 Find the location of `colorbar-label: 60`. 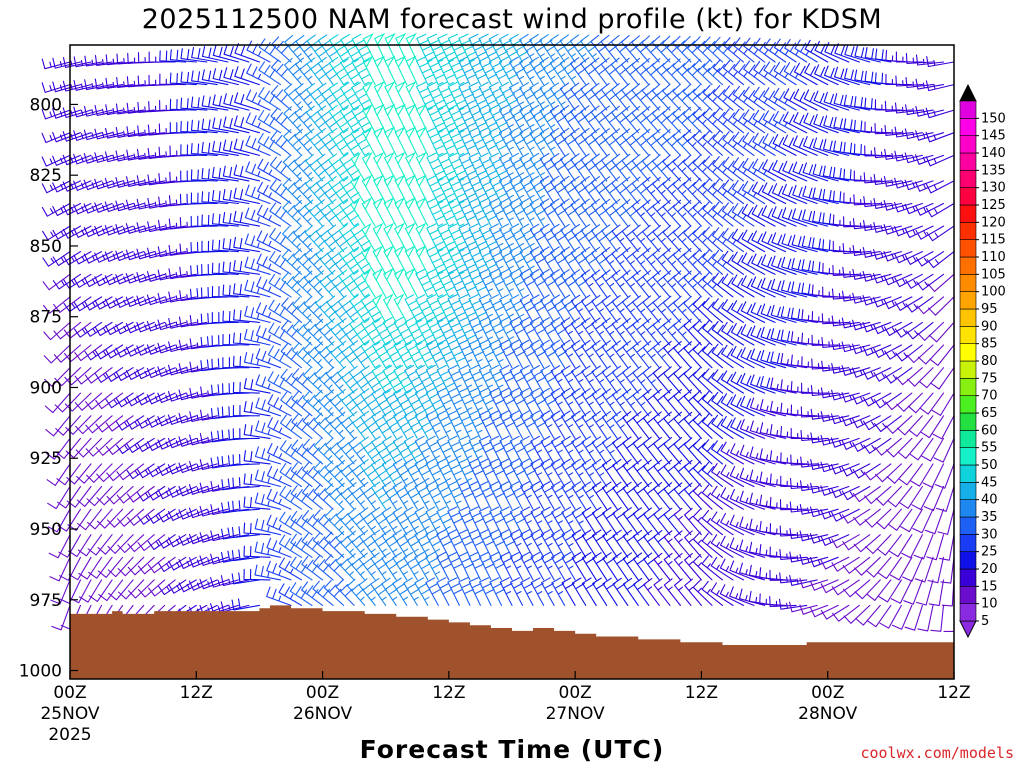

colorbar-label: 60 is located at coordinates (989, 430).